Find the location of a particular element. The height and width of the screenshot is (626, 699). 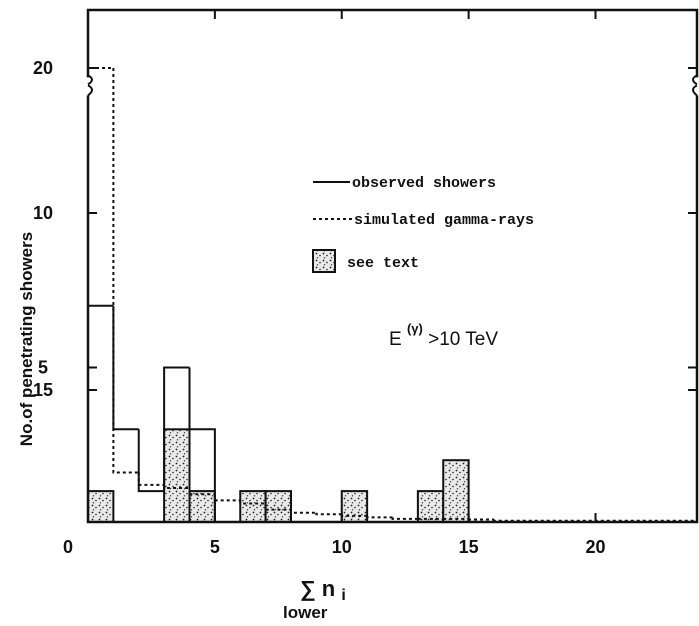

x-tick-label: 15 is located at coordinates (469, 547).